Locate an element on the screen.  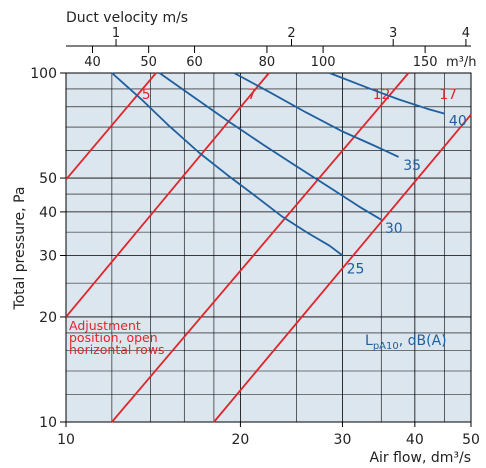
m3h-tick-label: 60 is located at coordinates (194, 62).